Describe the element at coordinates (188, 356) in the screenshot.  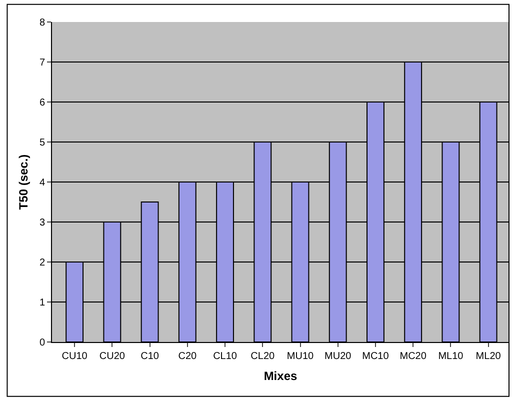
I see `x-tick-label: C20` at that location.